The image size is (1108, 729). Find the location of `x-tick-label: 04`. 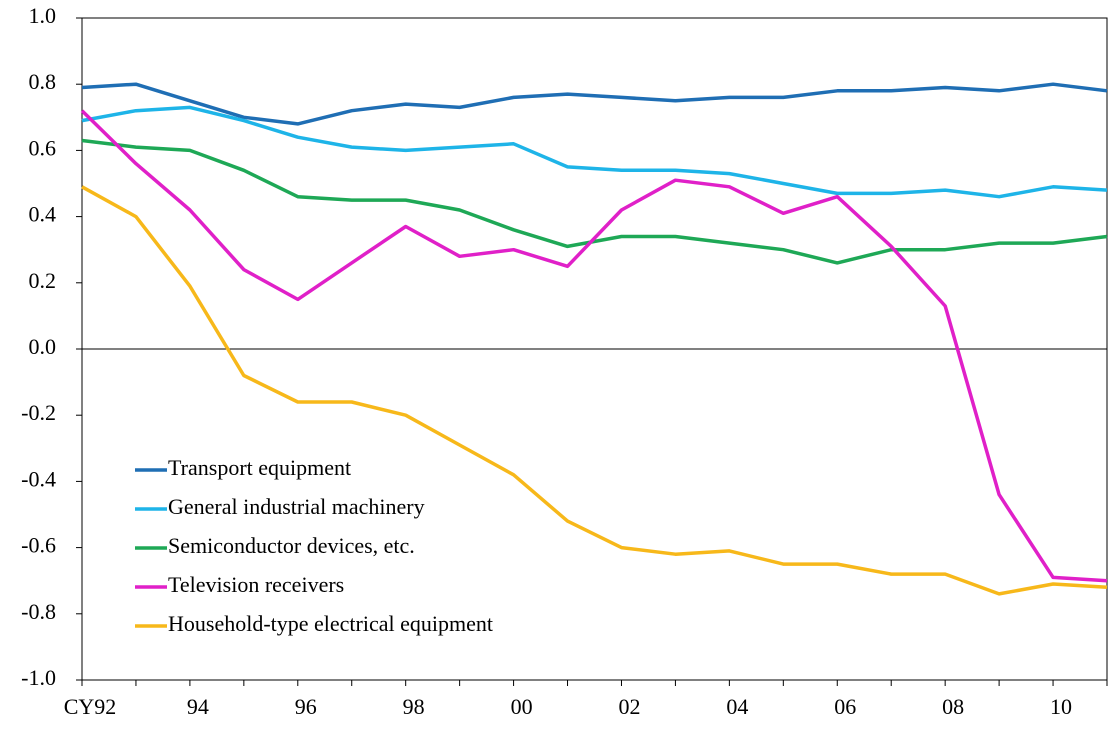

x-tick-label: 04 is located at coordinates (737, 706).